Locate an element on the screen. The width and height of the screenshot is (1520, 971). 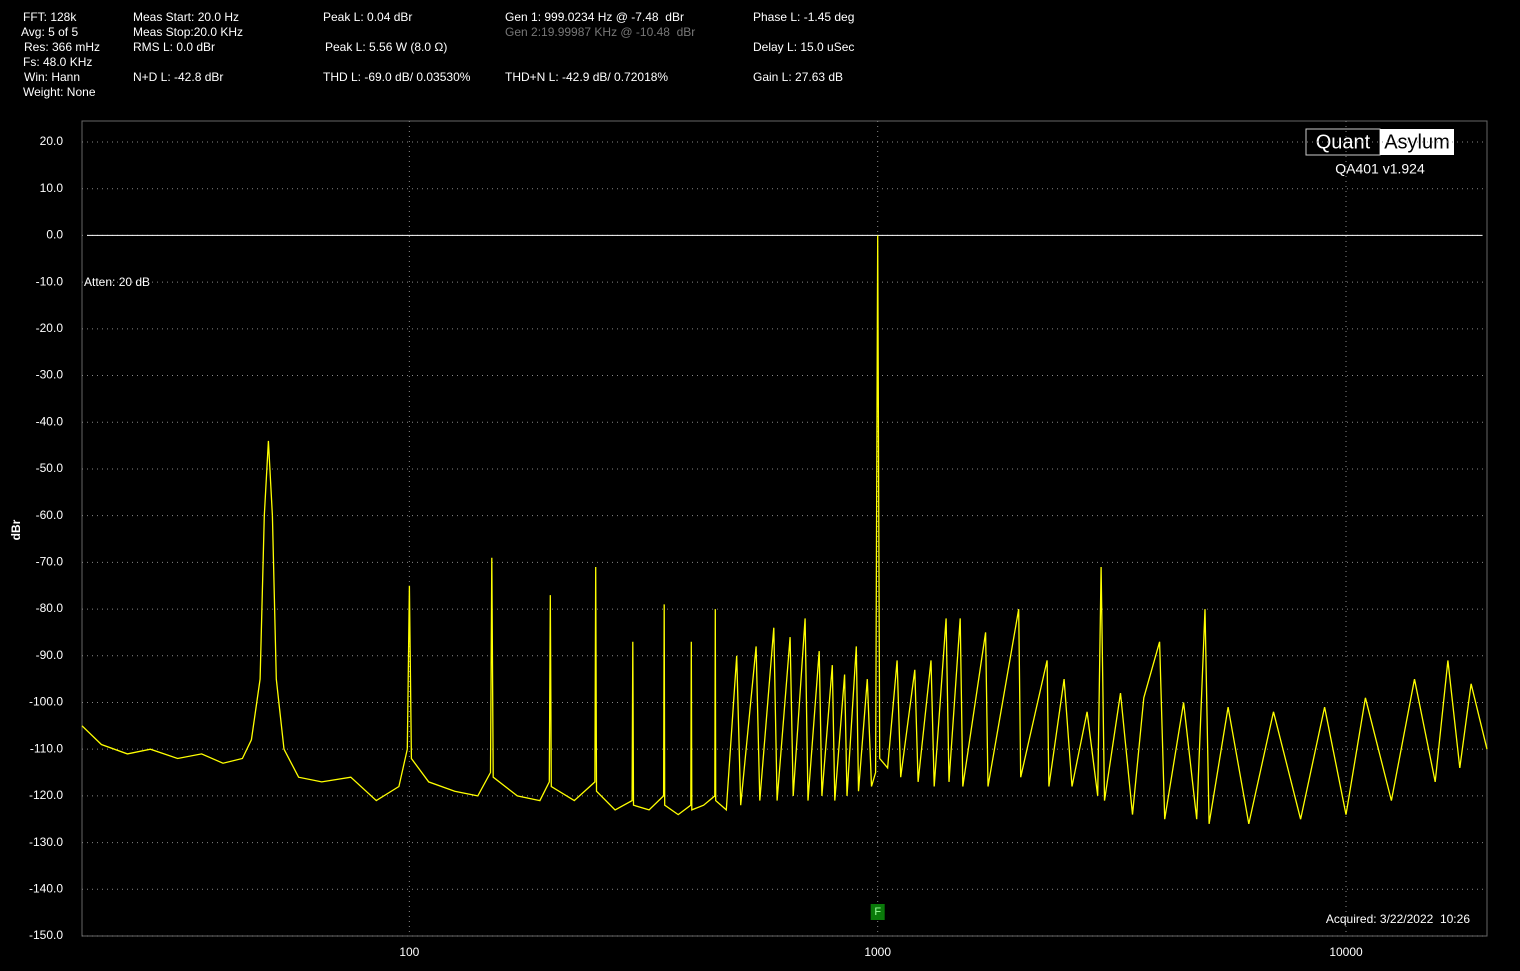
y-tick-label: 10.0 is located at coordinates (52, 188).